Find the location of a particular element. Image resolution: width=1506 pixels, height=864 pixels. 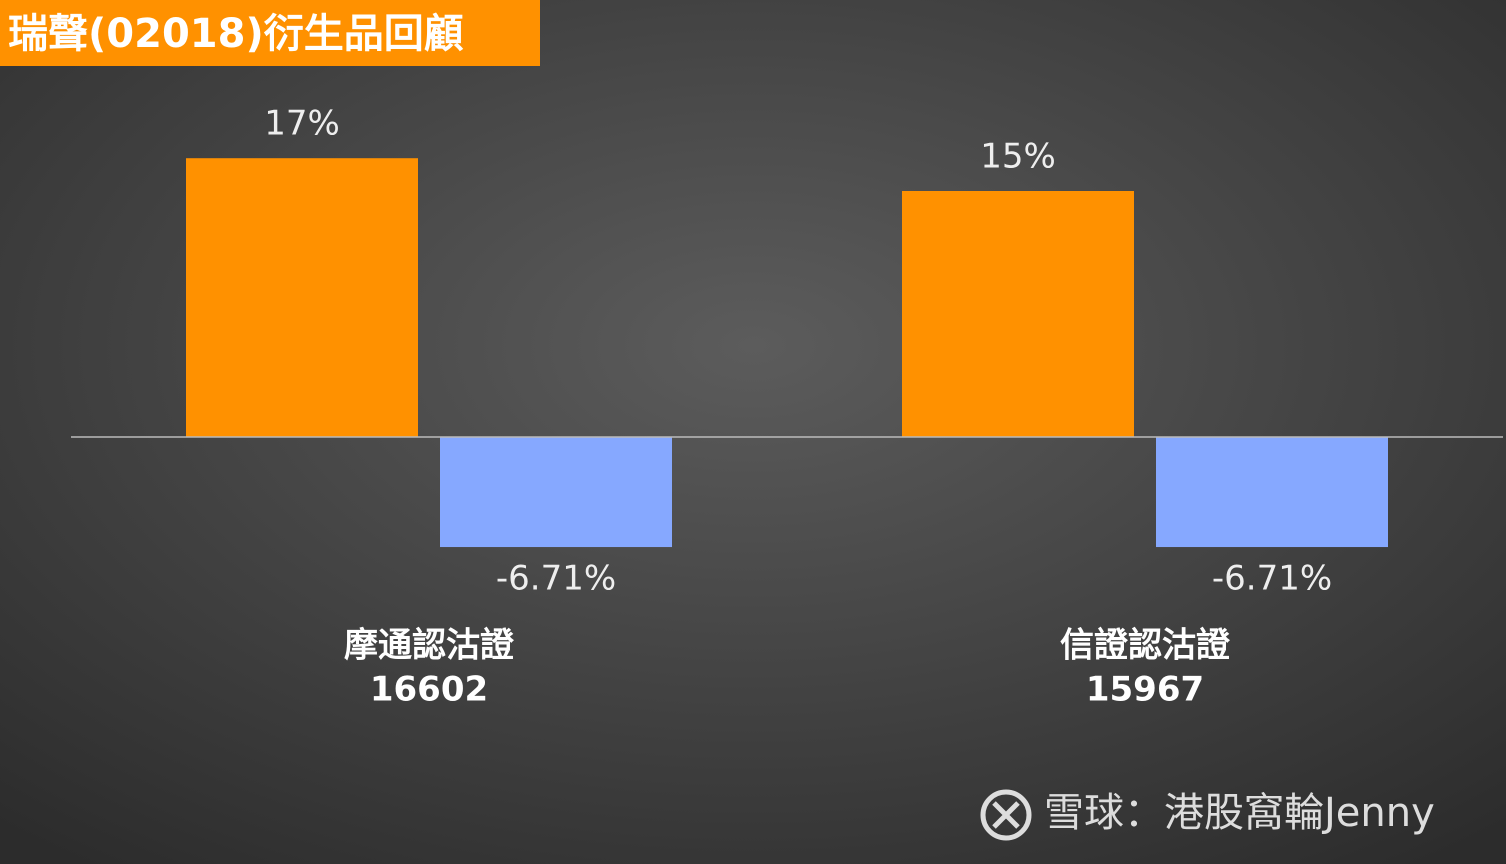

data-label: 17% is located at coordinates (302, 124).